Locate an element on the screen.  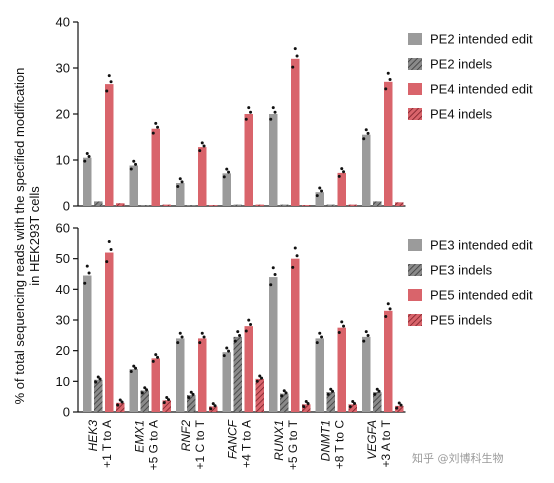
x-category-label: HEK3 +1 T to A is located at coordinates (100, 444).